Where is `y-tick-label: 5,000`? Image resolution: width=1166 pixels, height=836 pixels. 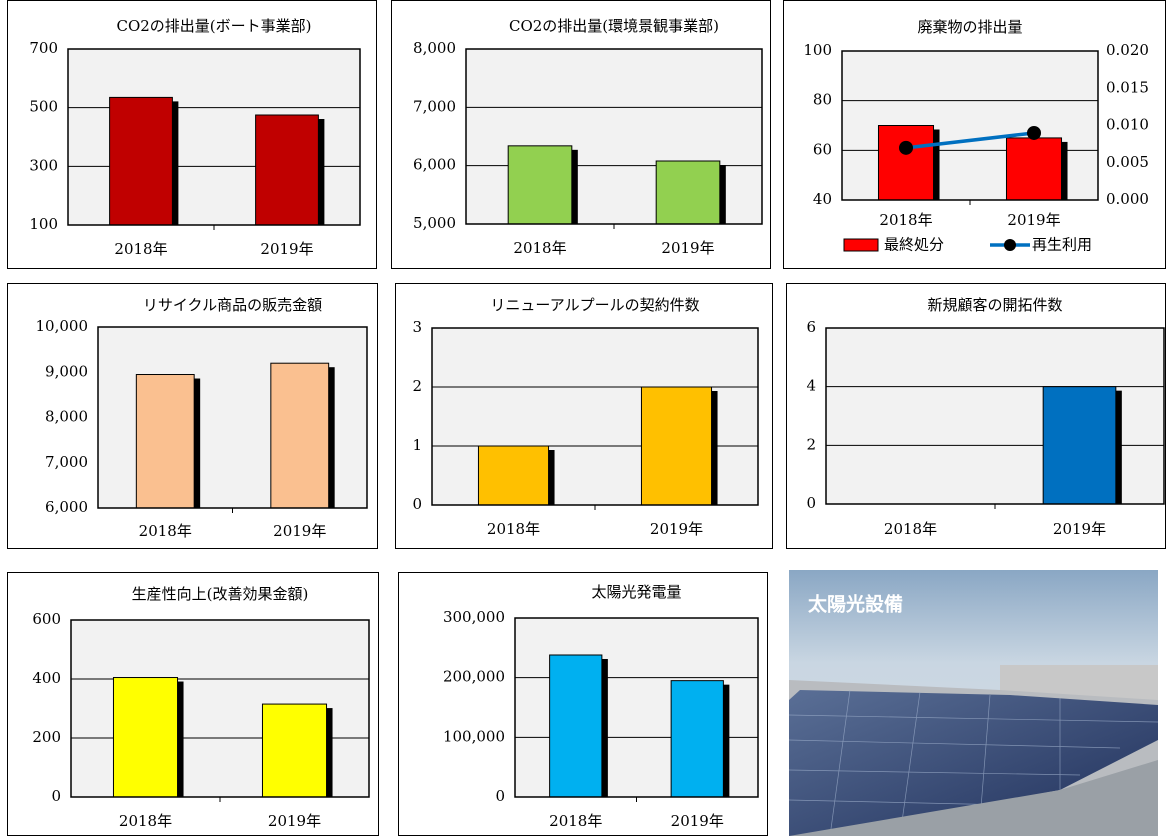
y-tick-label: 5,000 is located at coordinates (434, 223).